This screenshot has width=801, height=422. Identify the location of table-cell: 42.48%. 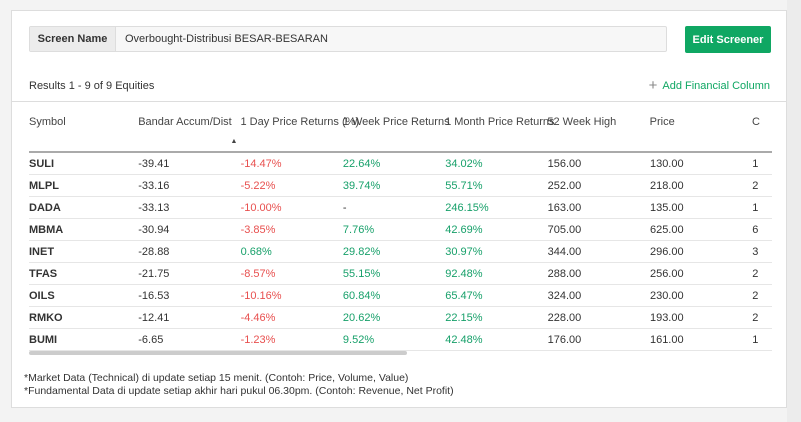
(464, 339).